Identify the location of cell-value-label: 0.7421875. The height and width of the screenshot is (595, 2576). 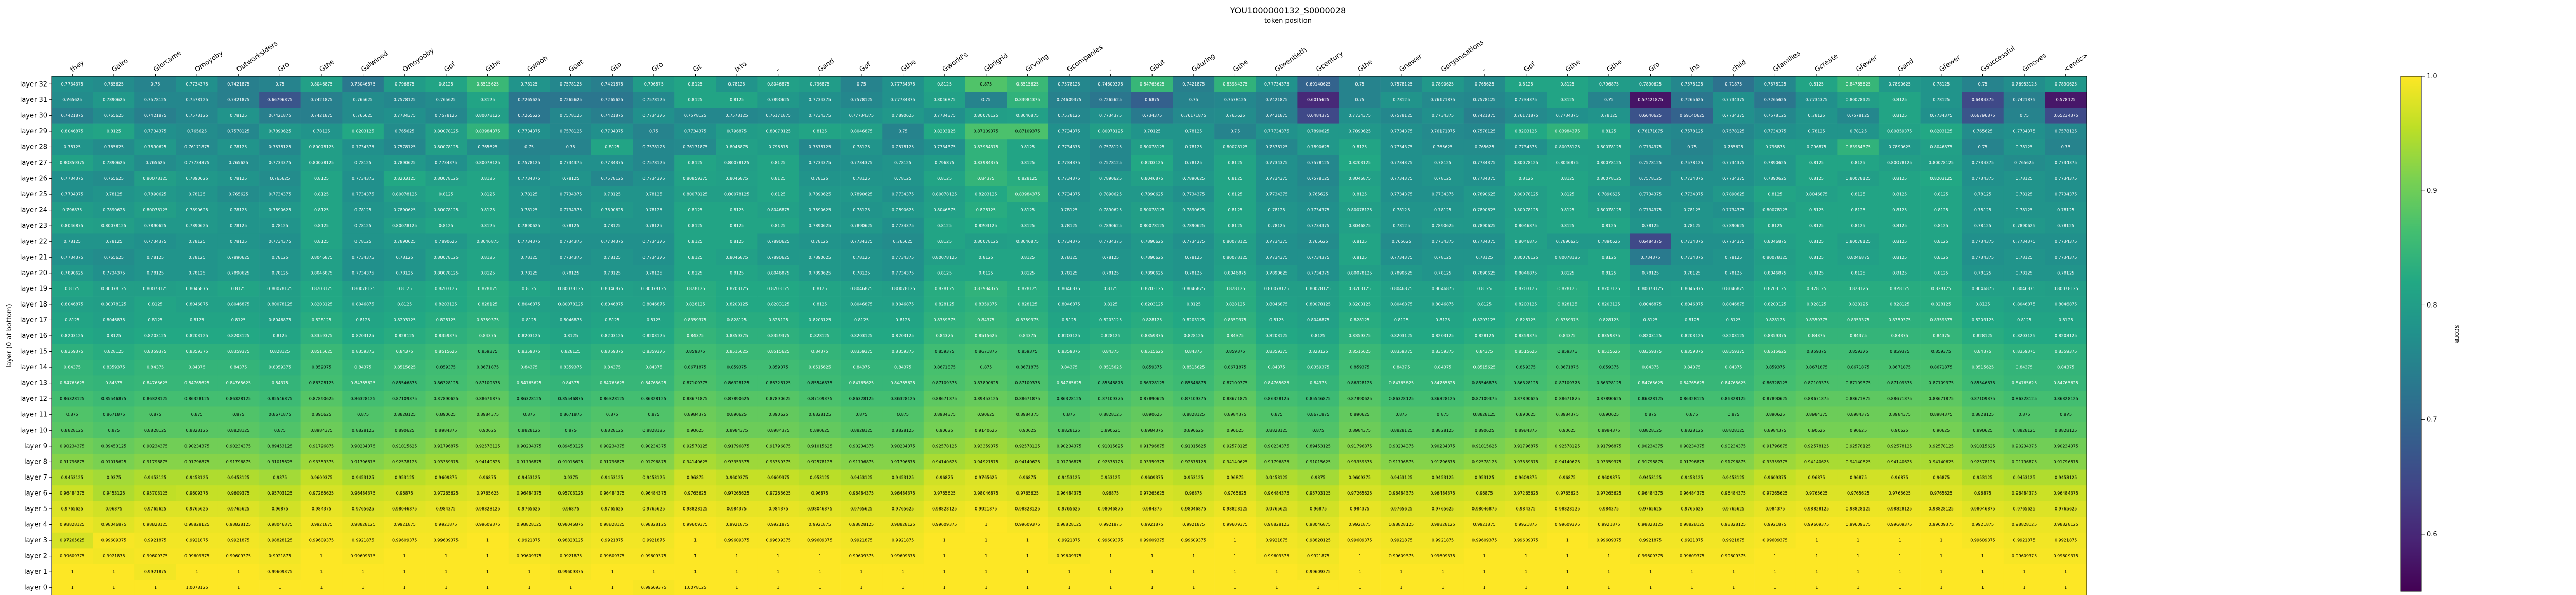
(612, 84).